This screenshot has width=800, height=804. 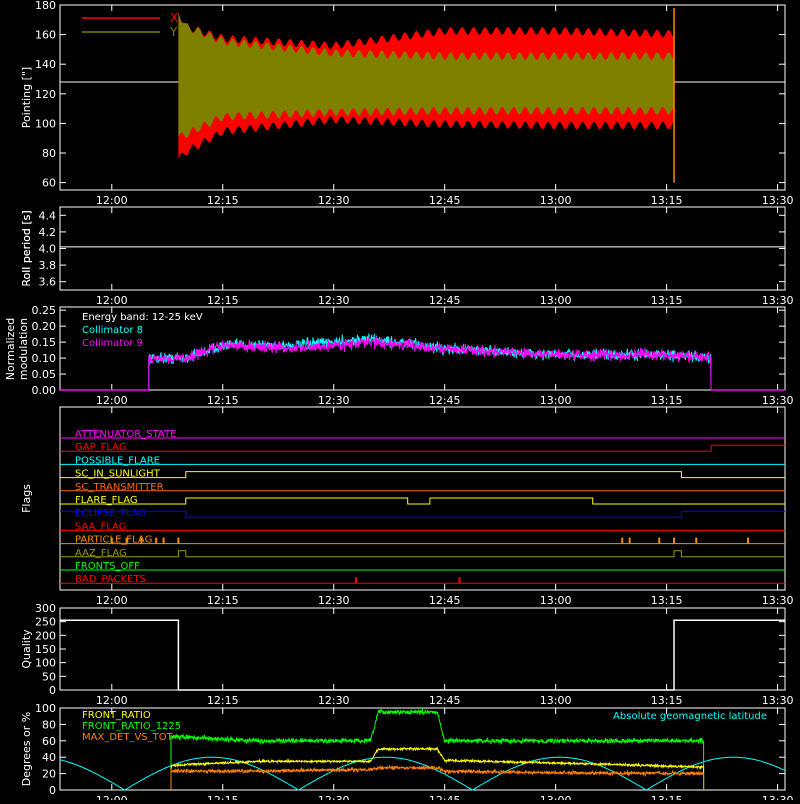 I want to click on y-axis-label: Degrees or %, so click(x=26, y=749).